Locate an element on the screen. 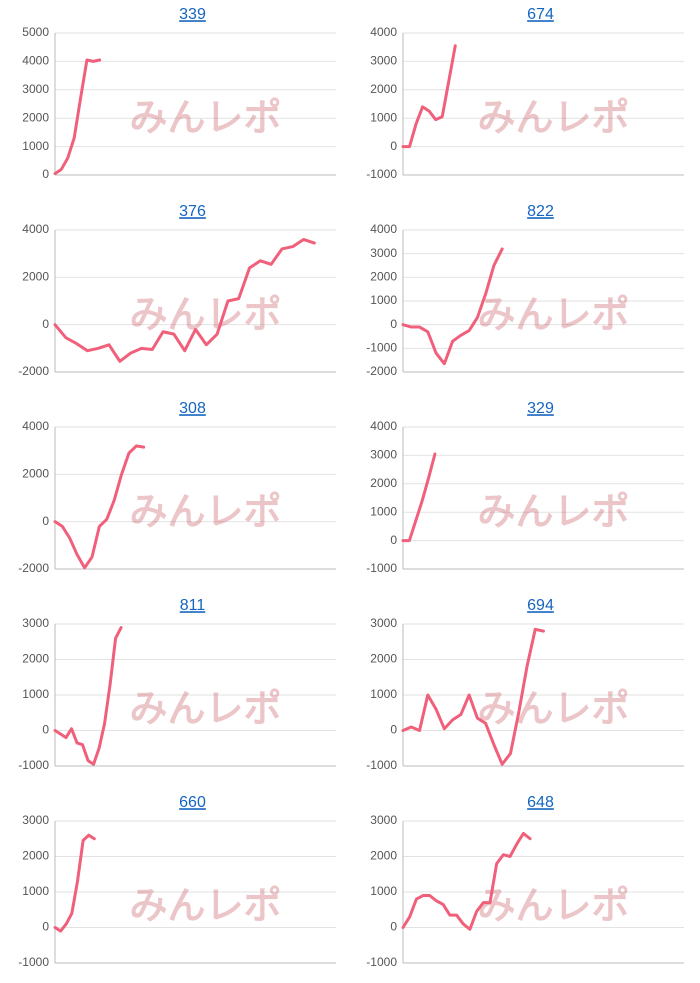  chart-panel: 811 -1000 0 1000 2000 3000 みんレポ is located at coordinates (177, 684).